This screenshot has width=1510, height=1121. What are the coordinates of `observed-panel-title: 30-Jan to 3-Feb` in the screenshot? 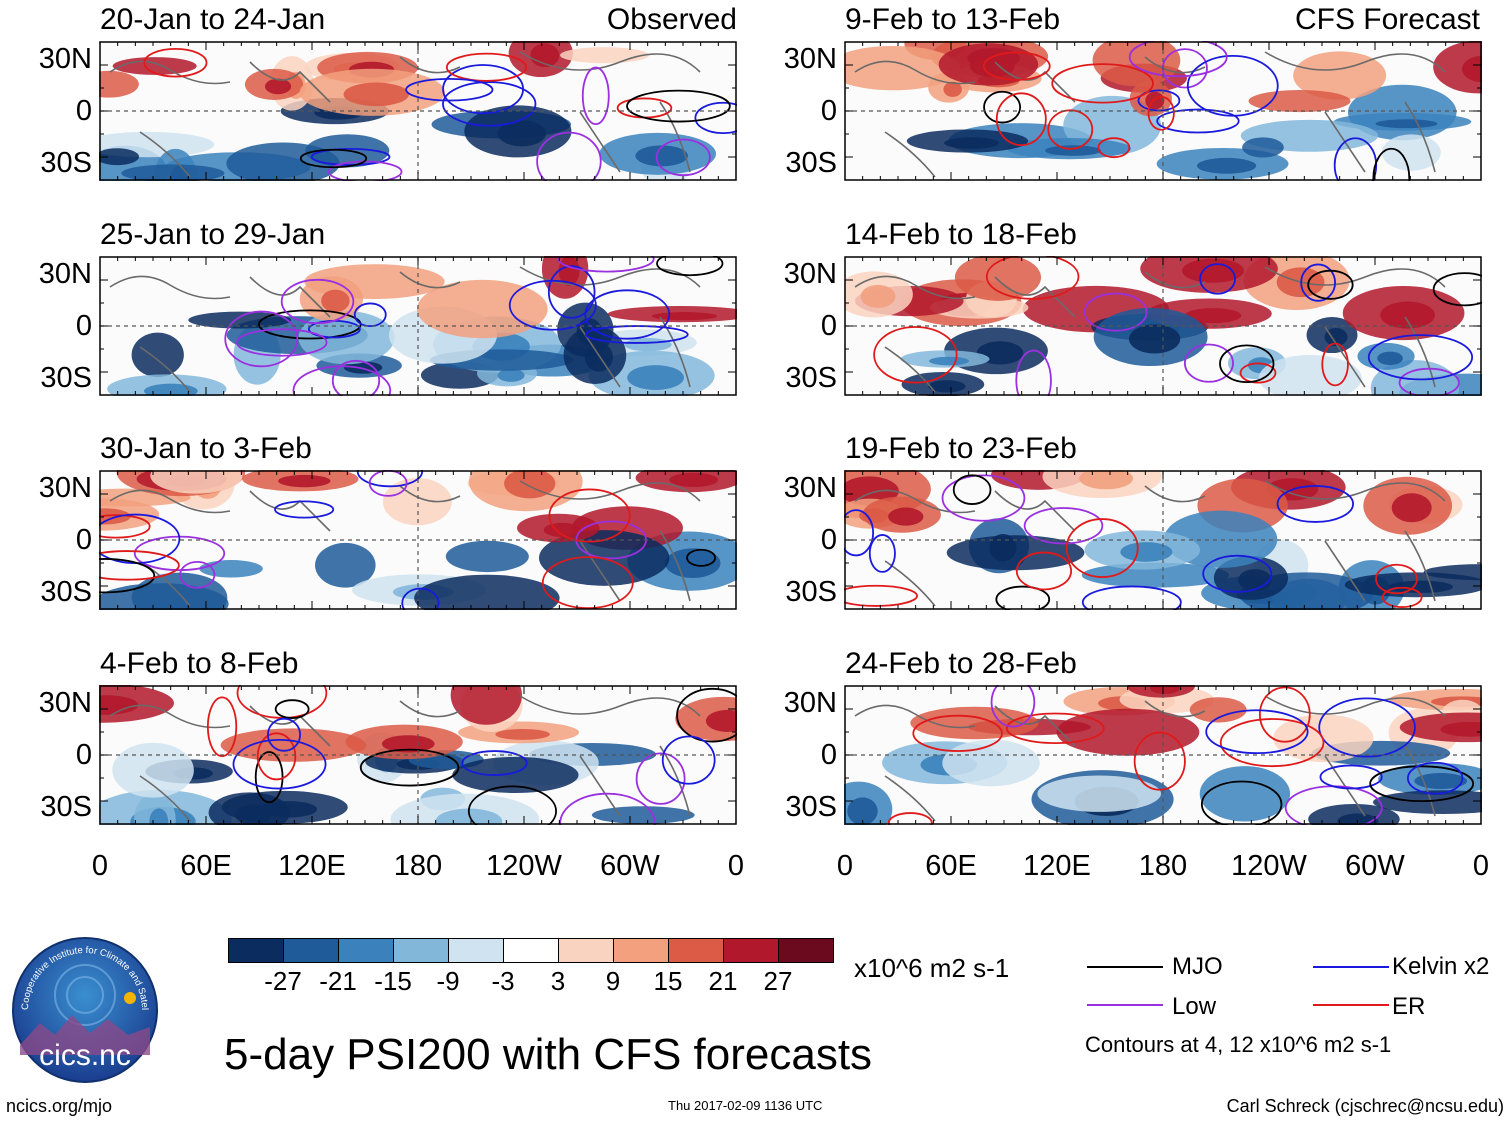 It's located at (206, 448).